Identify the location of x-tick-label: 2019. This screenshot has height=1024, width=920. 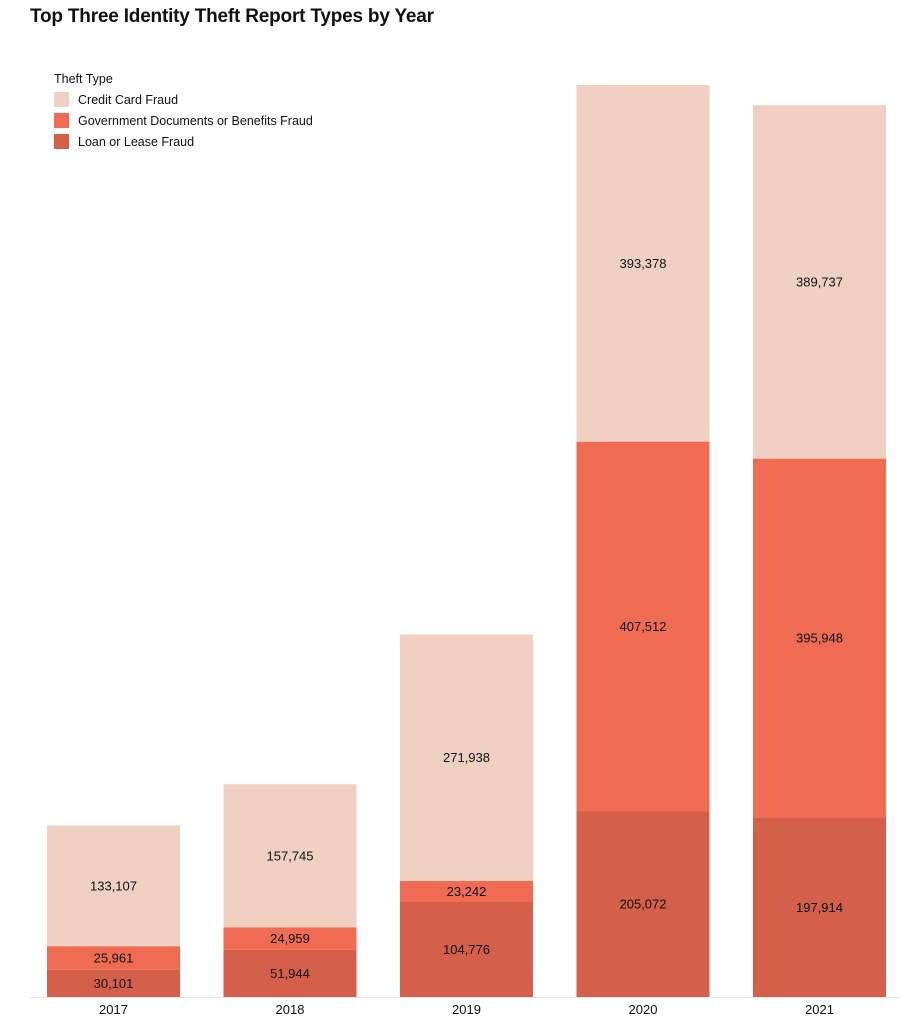
(466, 1009).